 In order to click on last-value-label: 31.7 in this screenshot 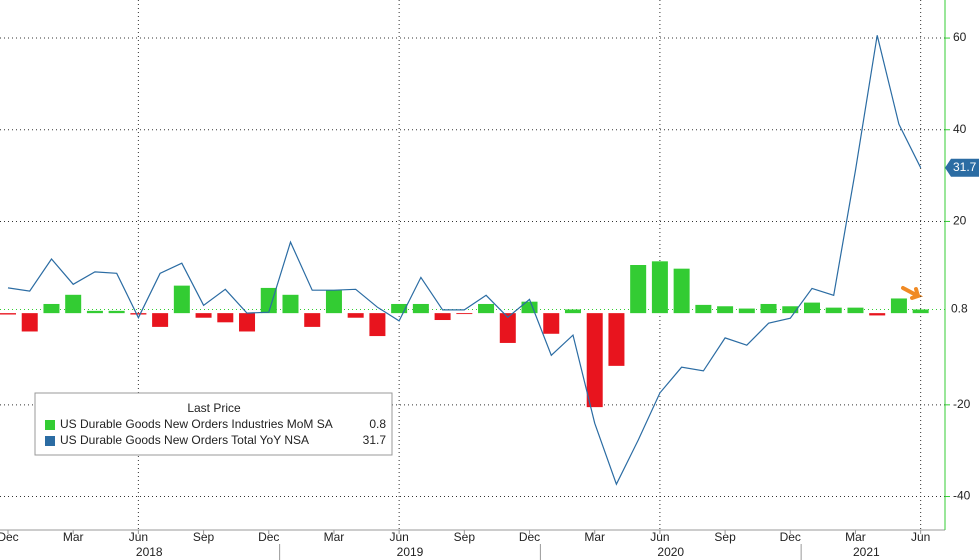, I will do `click(965, 167)`.